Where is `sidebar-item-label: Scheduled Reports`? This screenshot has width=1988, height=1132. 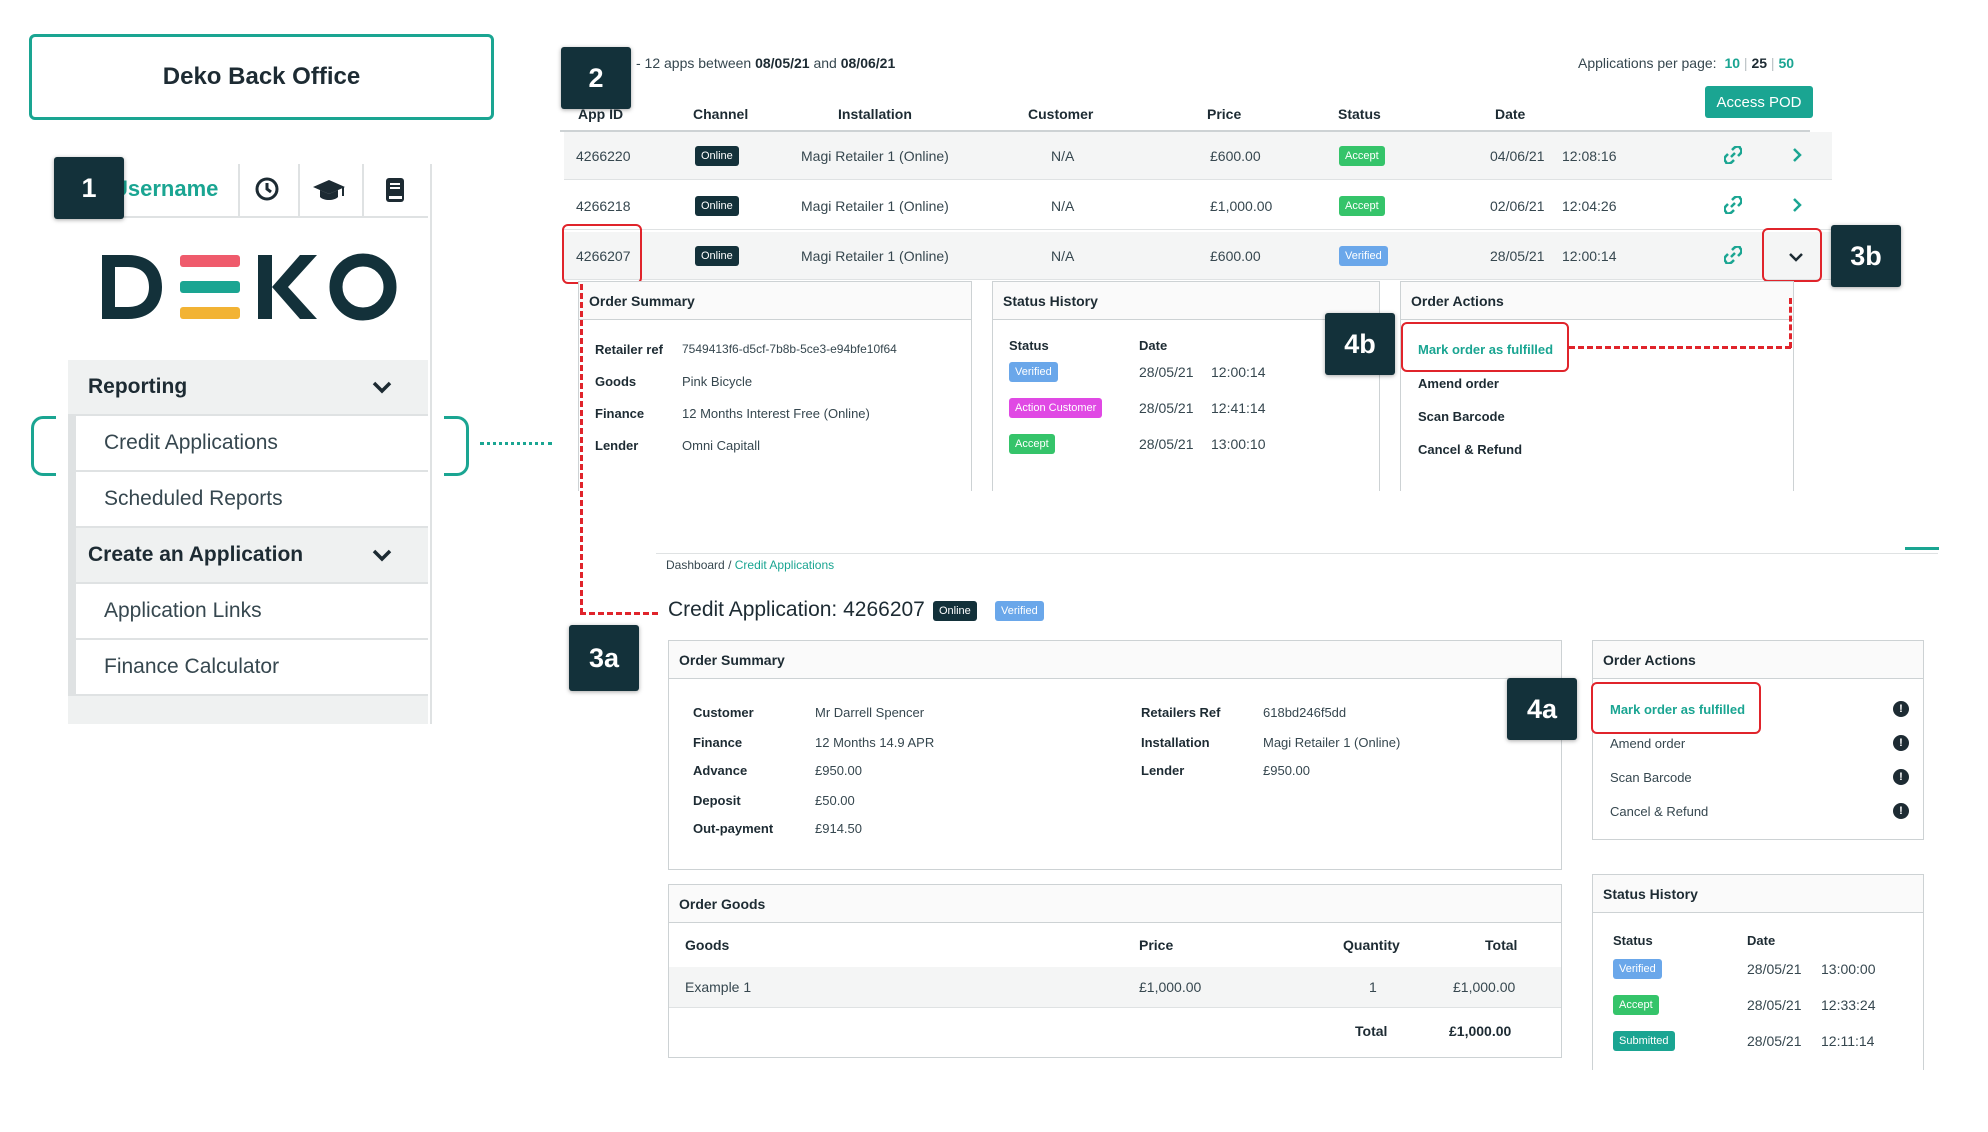
sidebar-item-label: Scheduled Reports is located at coordinates (193, 498).